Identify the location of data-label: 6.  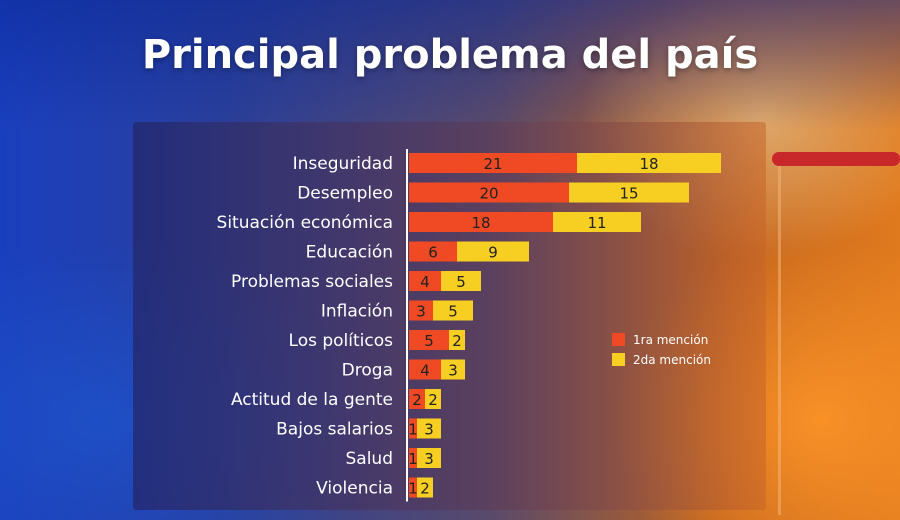
(433, 253).